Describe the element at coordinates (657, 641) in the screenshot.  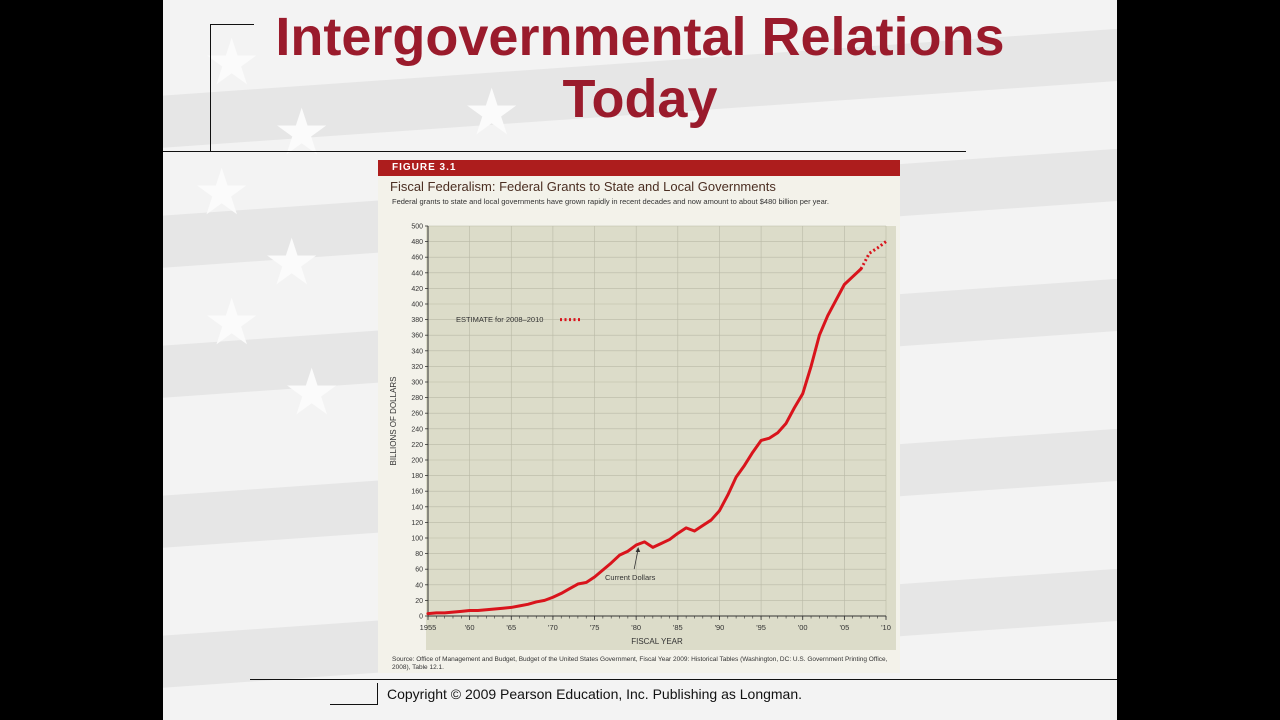
I see `x-axis-label: FISCAL YEAR` at that location.